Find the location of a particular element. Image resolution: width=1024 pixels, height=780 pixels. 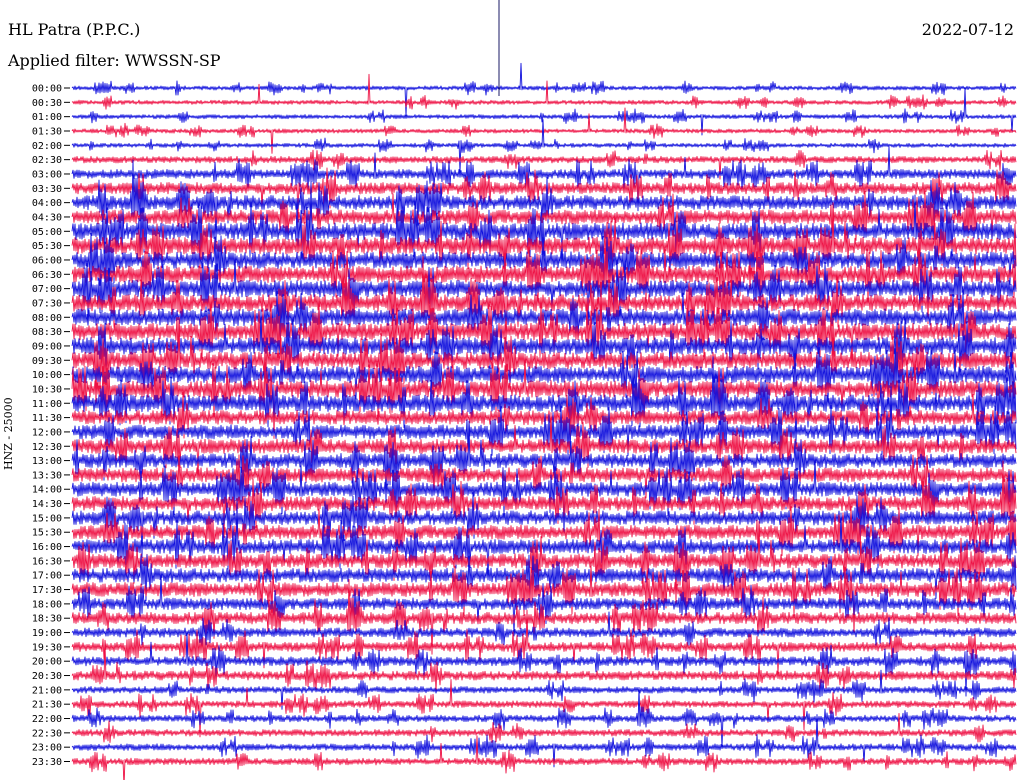

time-tick-label: 08:00 is located at coordinates (47, 318).